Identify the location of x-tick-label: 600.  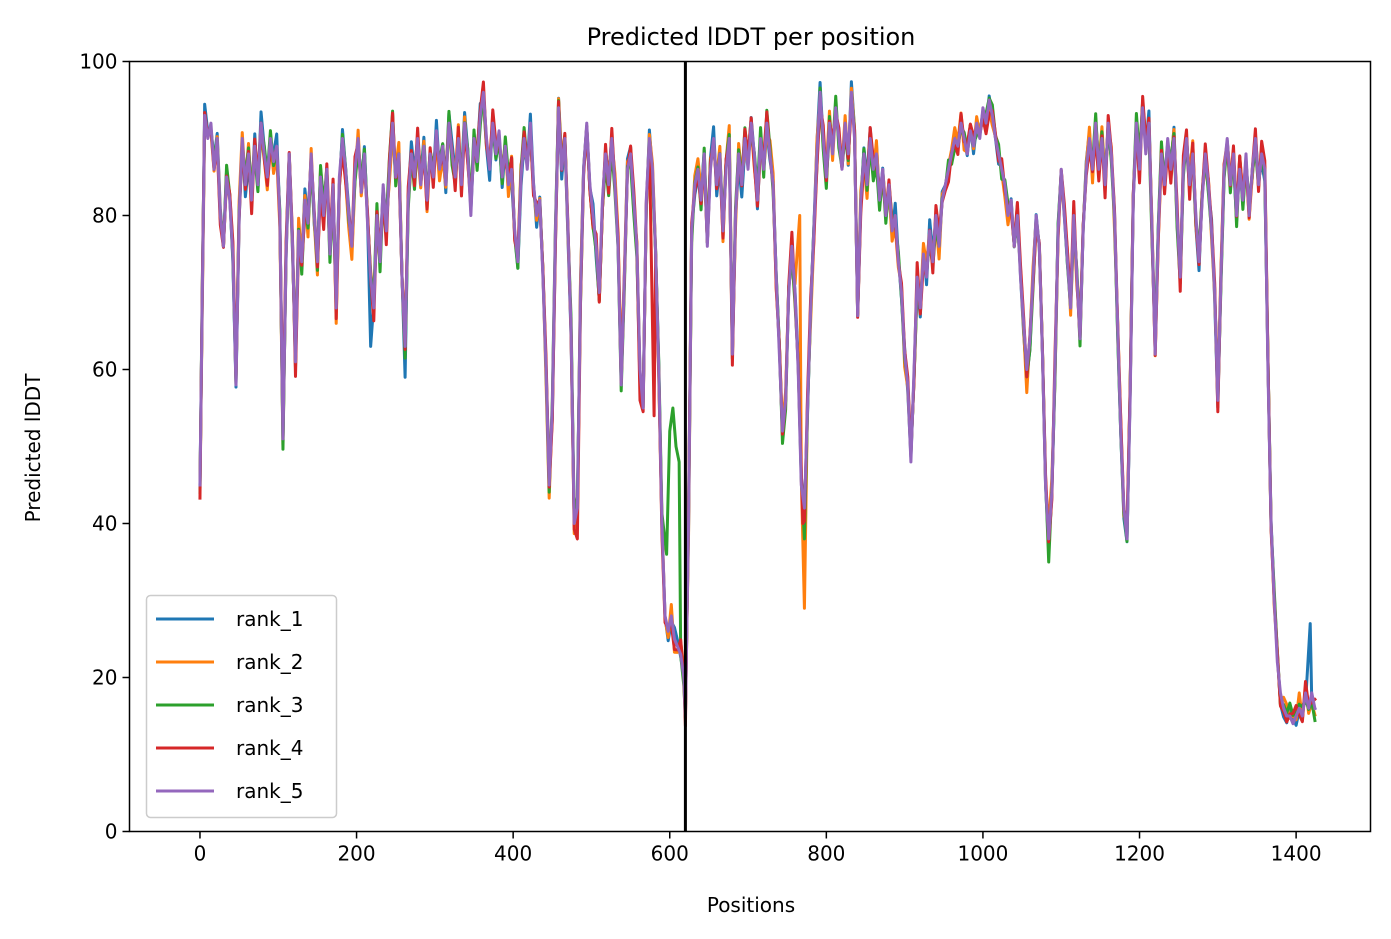
(670, 854).